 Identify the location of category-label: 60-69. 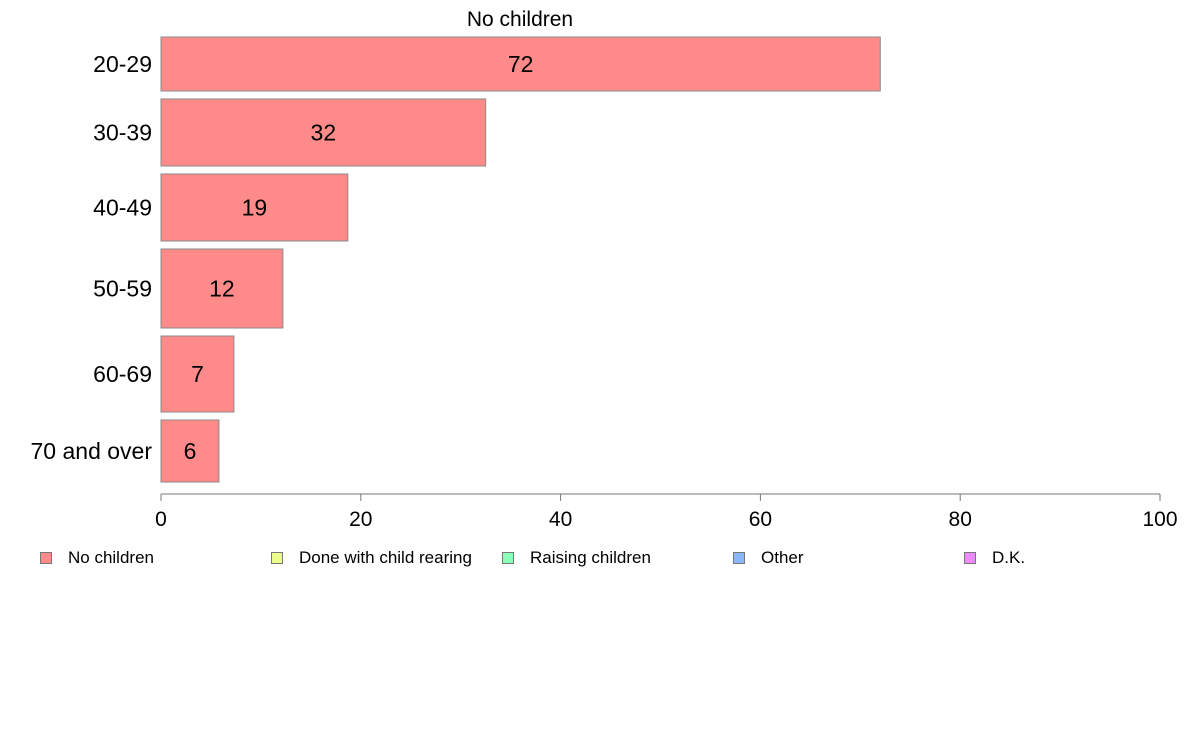
(122, 374).